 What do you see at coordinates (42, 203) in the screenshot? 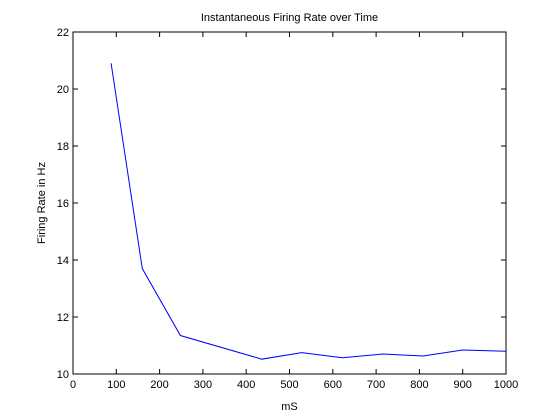
I see `y-axis-label: Firing Rate in Hz` at bounding box center [42, 203].